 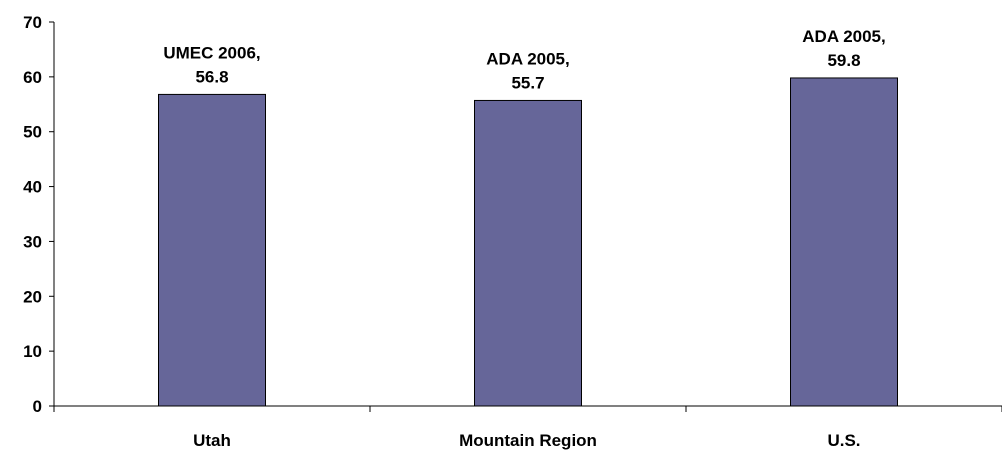 What do you see at coordinates (32, 351) in the screenshot?
I see `y-tick-label: 10` at bounding box center [32, 351].